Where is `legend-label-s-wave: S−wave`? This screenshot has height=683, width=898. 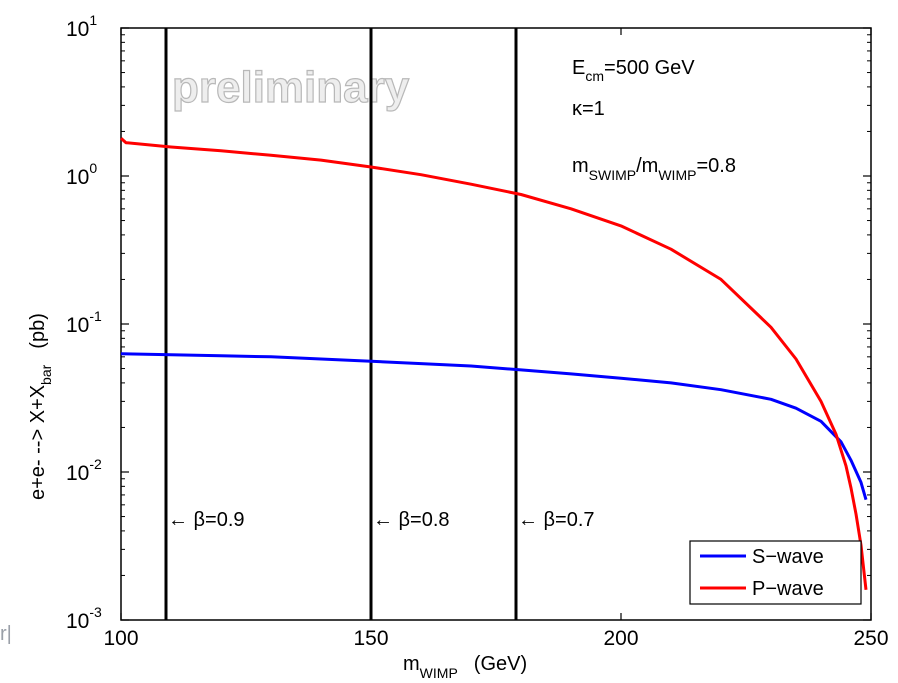 legend-label-s-wave: S−wave is located at coordinates (788, 557).